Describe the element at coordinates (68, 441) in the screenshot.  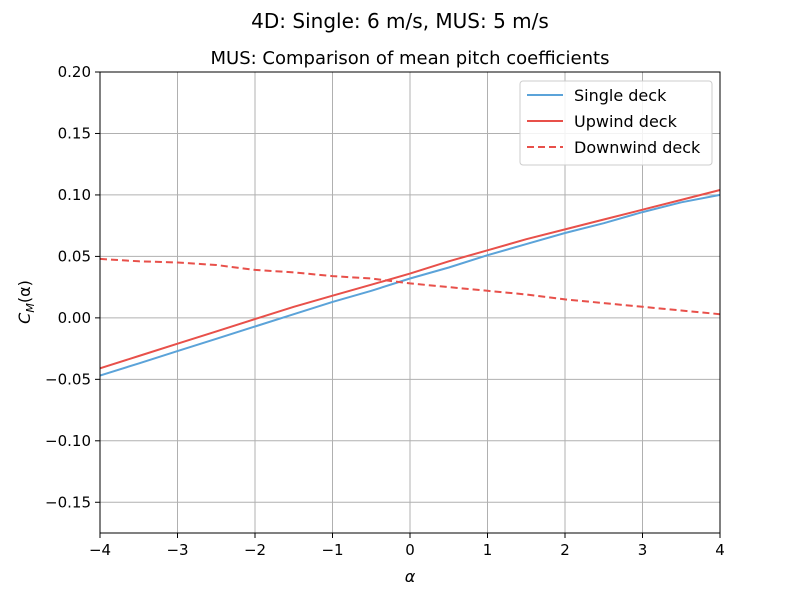
I see `y-tick-label: −0.10` at that location.